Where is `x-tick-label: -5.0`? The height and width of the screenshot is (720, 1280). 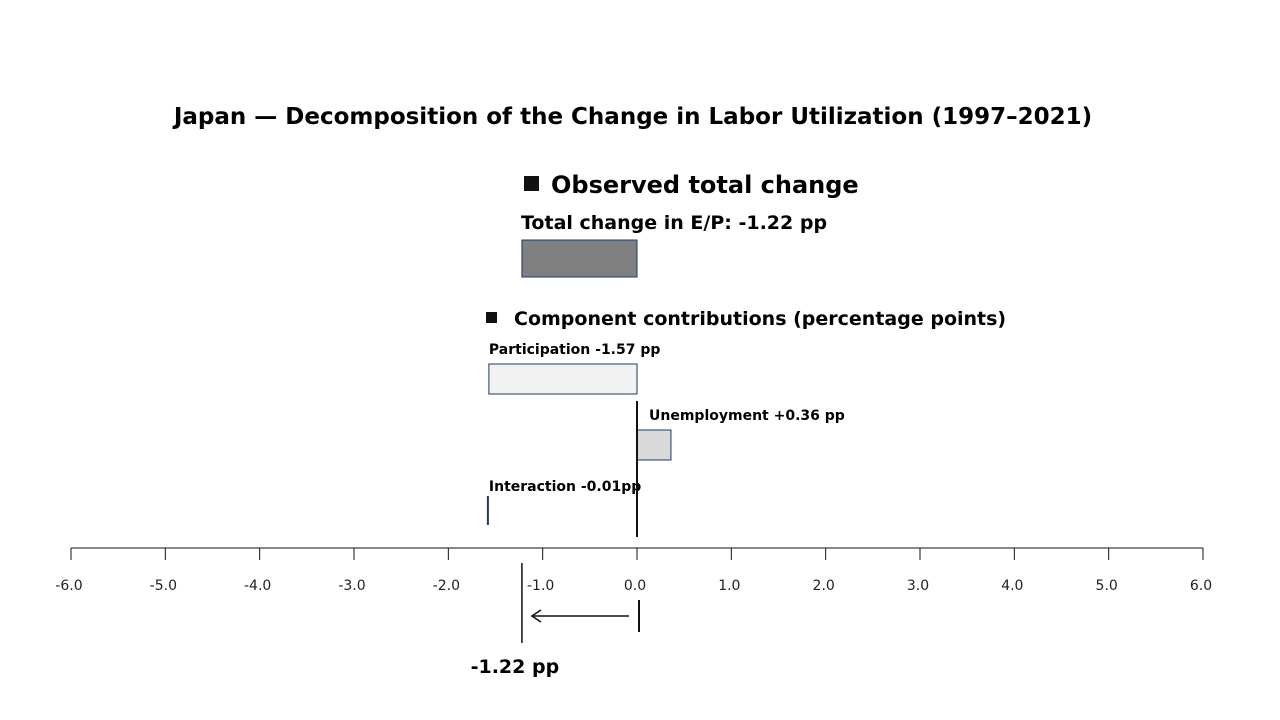
x-tick-label: -5.0 is located at coordinates (163, 586).